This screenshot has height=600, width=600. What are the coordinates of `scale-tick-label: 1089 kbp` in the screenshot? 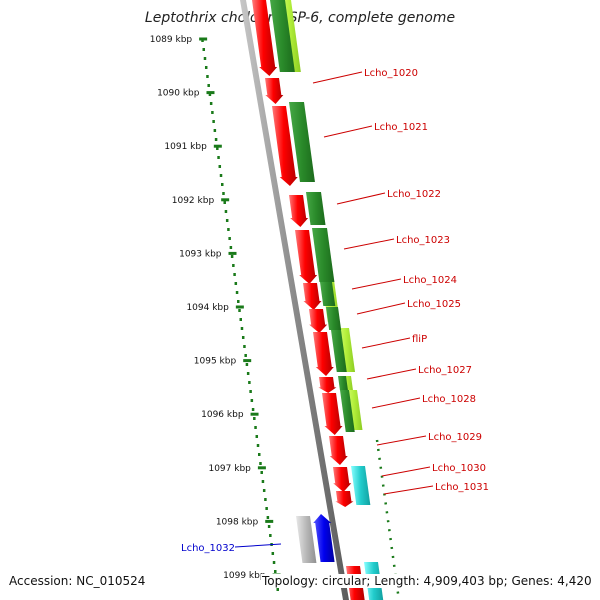 It's located at (171, 40).